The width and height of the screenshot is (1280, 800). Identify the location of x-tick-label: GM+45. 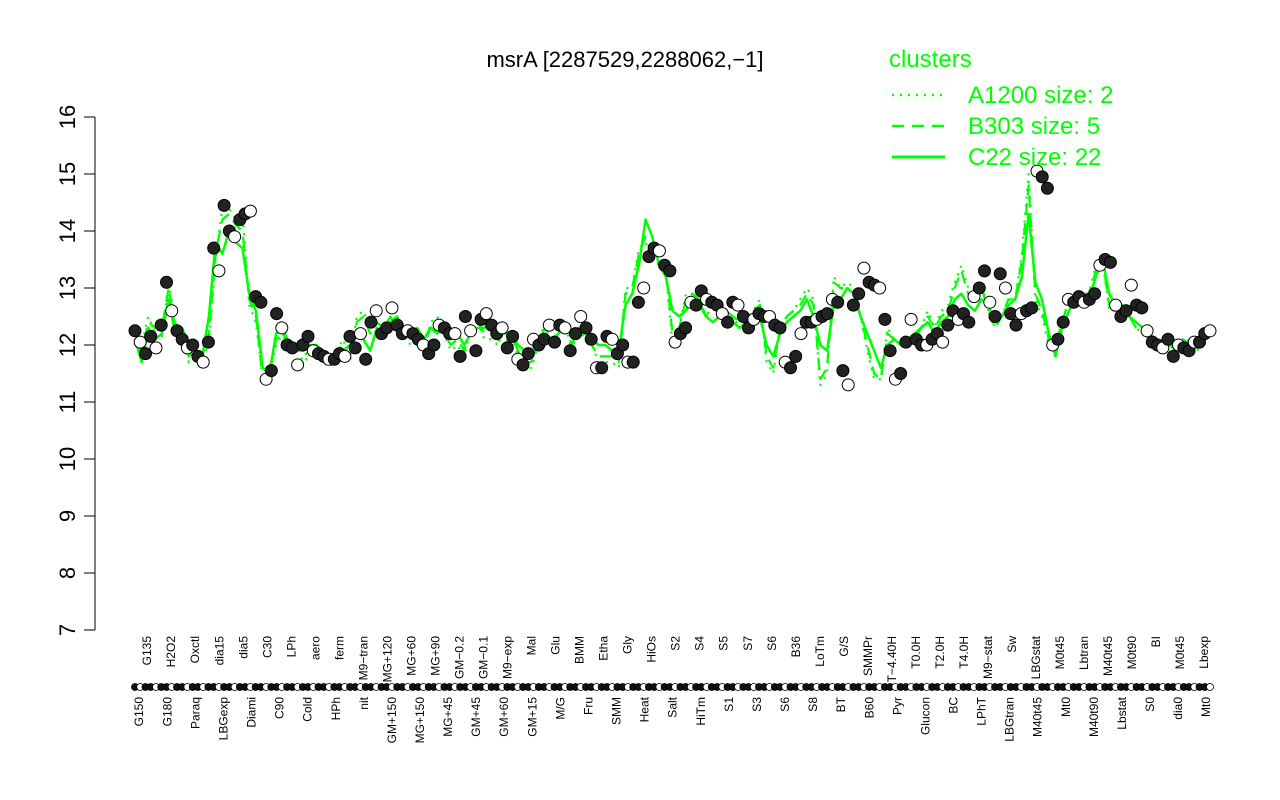
(476, 717).